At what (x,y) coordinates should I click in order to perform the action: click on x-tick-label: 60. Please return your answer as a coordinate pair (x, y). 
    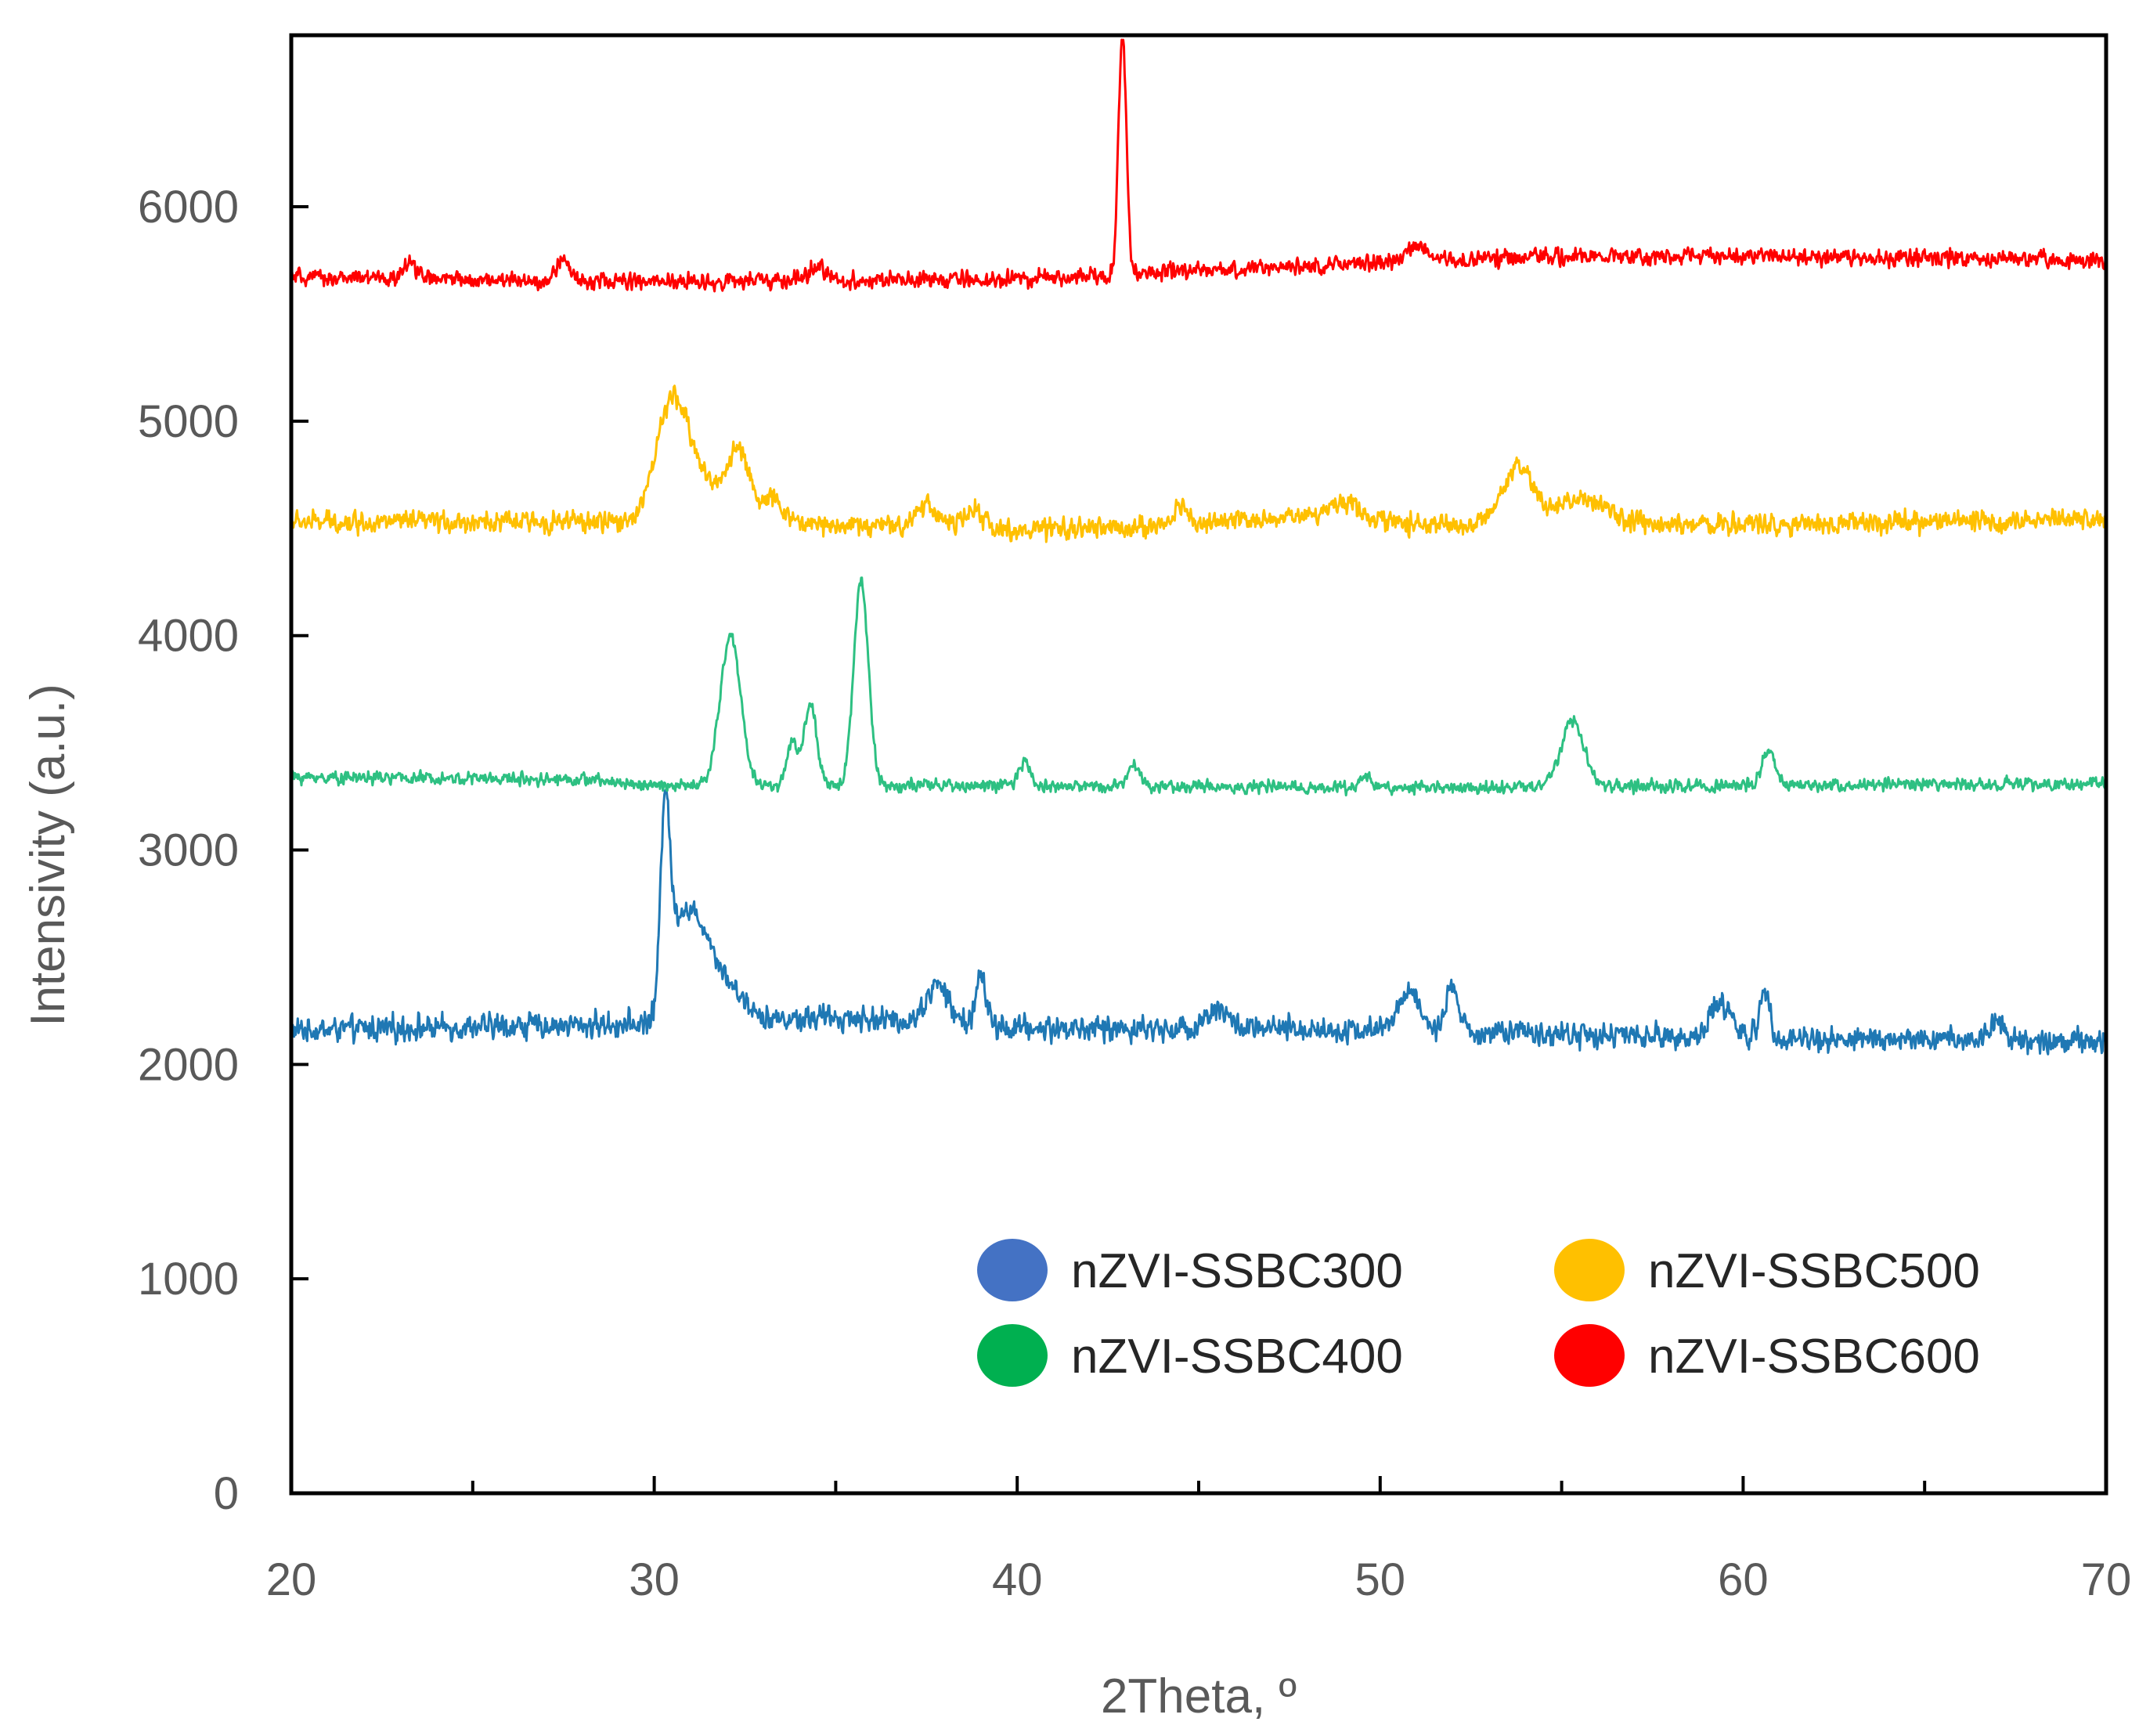
    Looking at the image, I should click on (1743, 1579).